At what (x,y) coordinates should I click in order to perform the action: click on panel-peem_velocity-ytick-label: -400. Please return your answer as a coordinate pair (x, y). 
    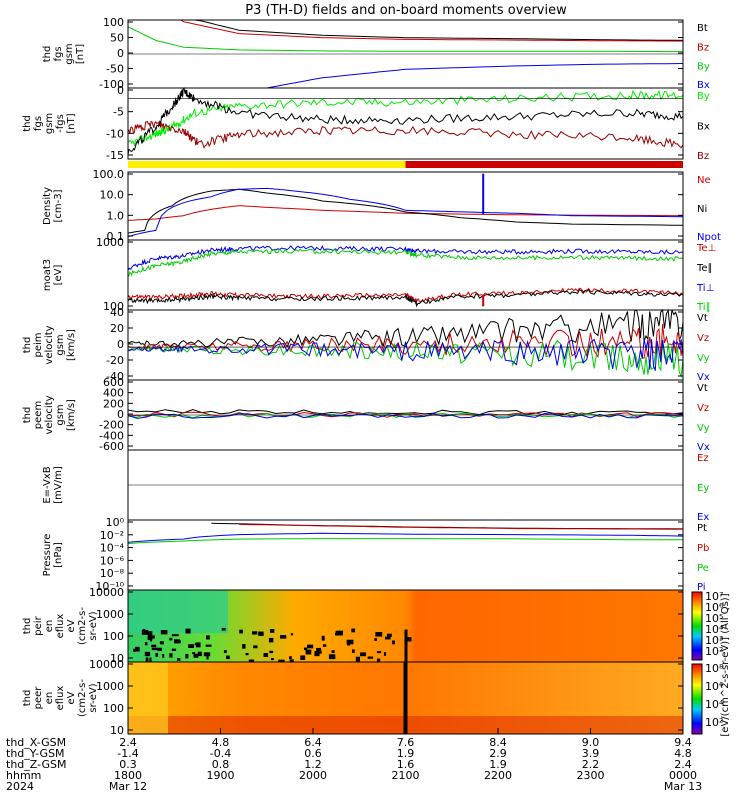
    Looking at the image, I should click on (111, 435).